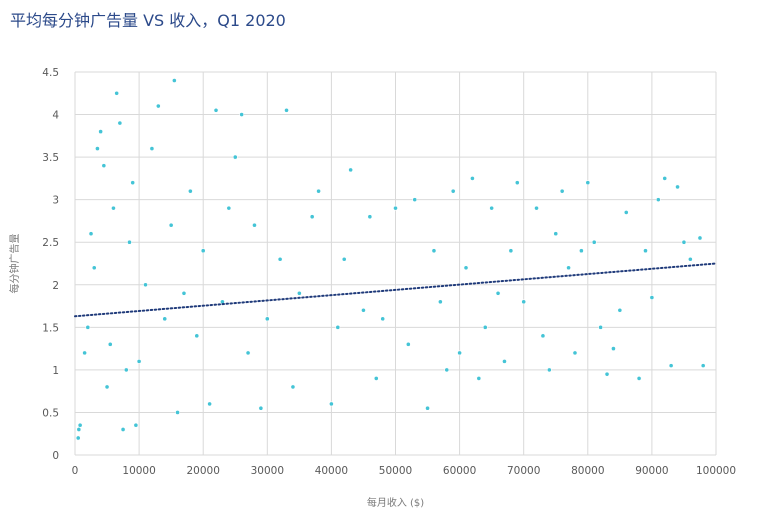 The height and width of the screenshot is (520, 762). I want to click on y-tick-label: 1, so click(55, 371).